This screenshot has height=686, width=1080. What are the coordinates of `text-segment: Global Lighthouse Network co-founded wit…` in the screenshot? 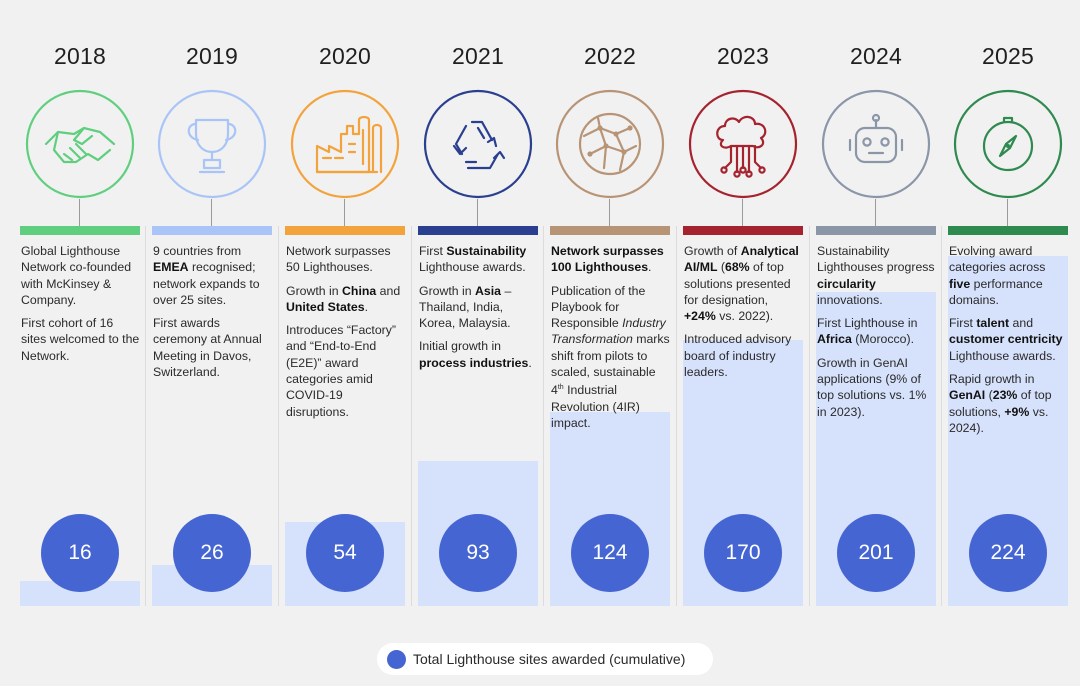 It's located at (76, 275).